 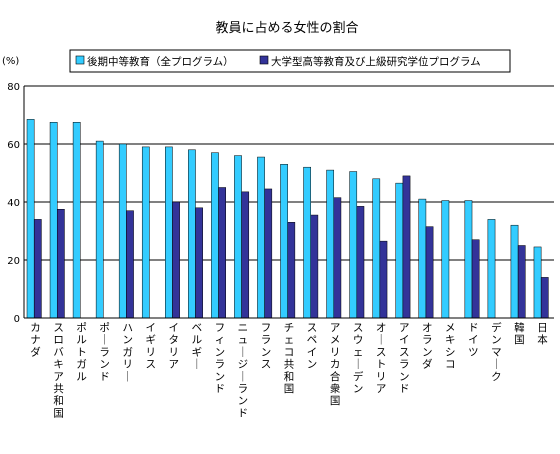 I want to click on x-category-label-3: ポ｜ランド, so click(x=104, y=352).